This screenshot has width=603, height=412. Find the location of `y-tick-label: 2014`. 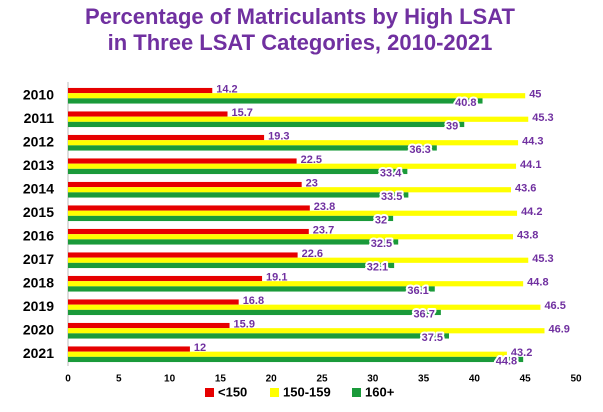

y-tick-label: 2014 is located at coordinates (38, 188).